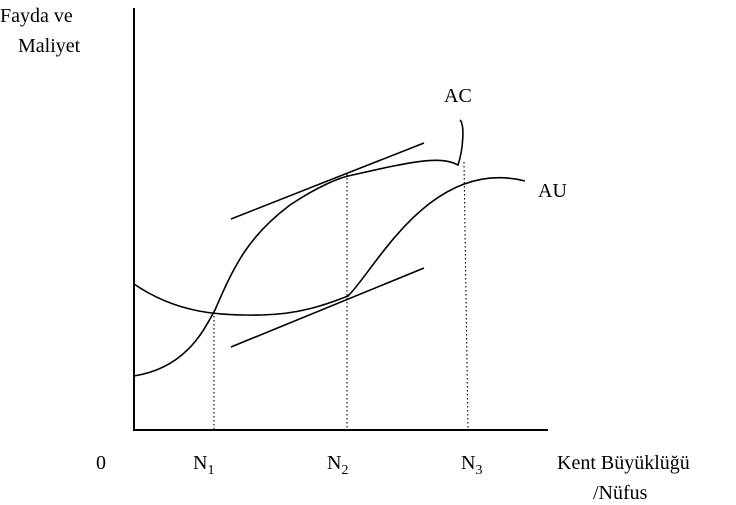 This screenshot has width=736, height=505. I want to click on x-axis-label-line2: /Nüfus, so click(620, 493).